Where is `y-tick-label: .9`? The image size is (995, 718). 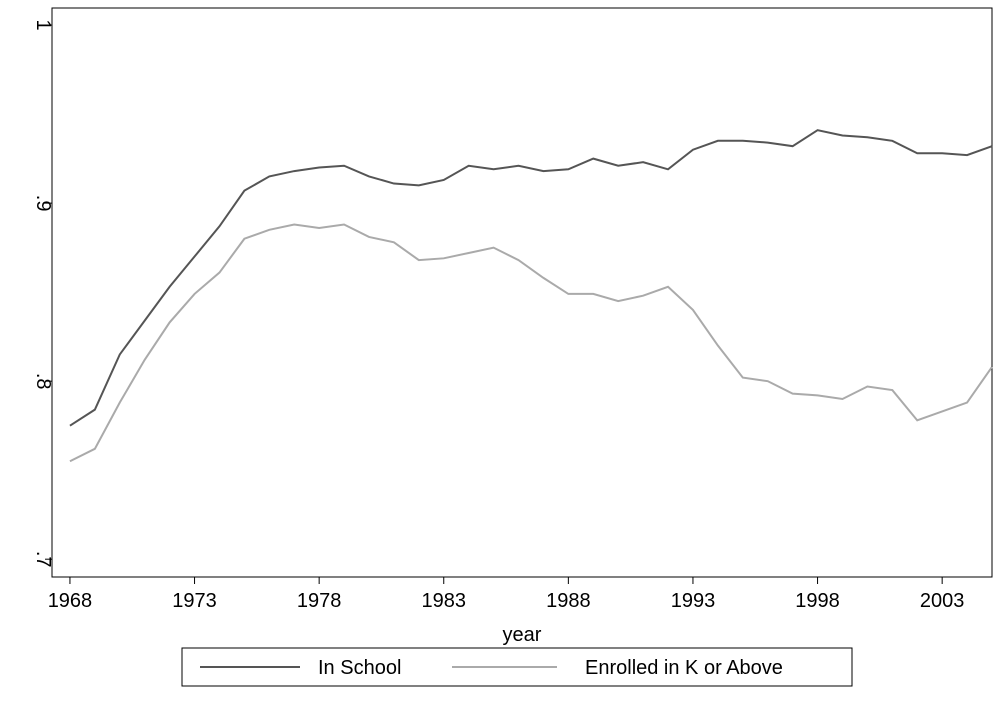
y-tick-label: .9 is located at coordinates (43, 203).